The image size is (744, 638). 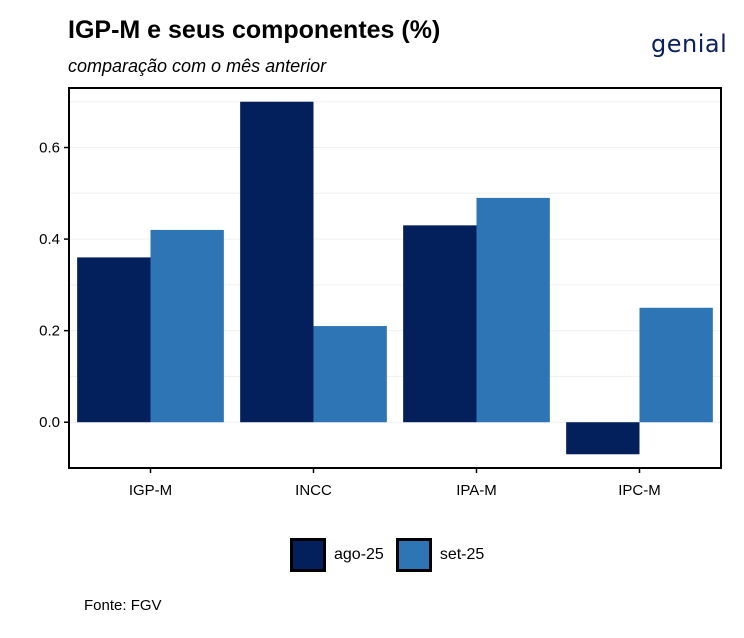 I want to click on x-tick-label: IGP-M, so click(x=150, y=490).